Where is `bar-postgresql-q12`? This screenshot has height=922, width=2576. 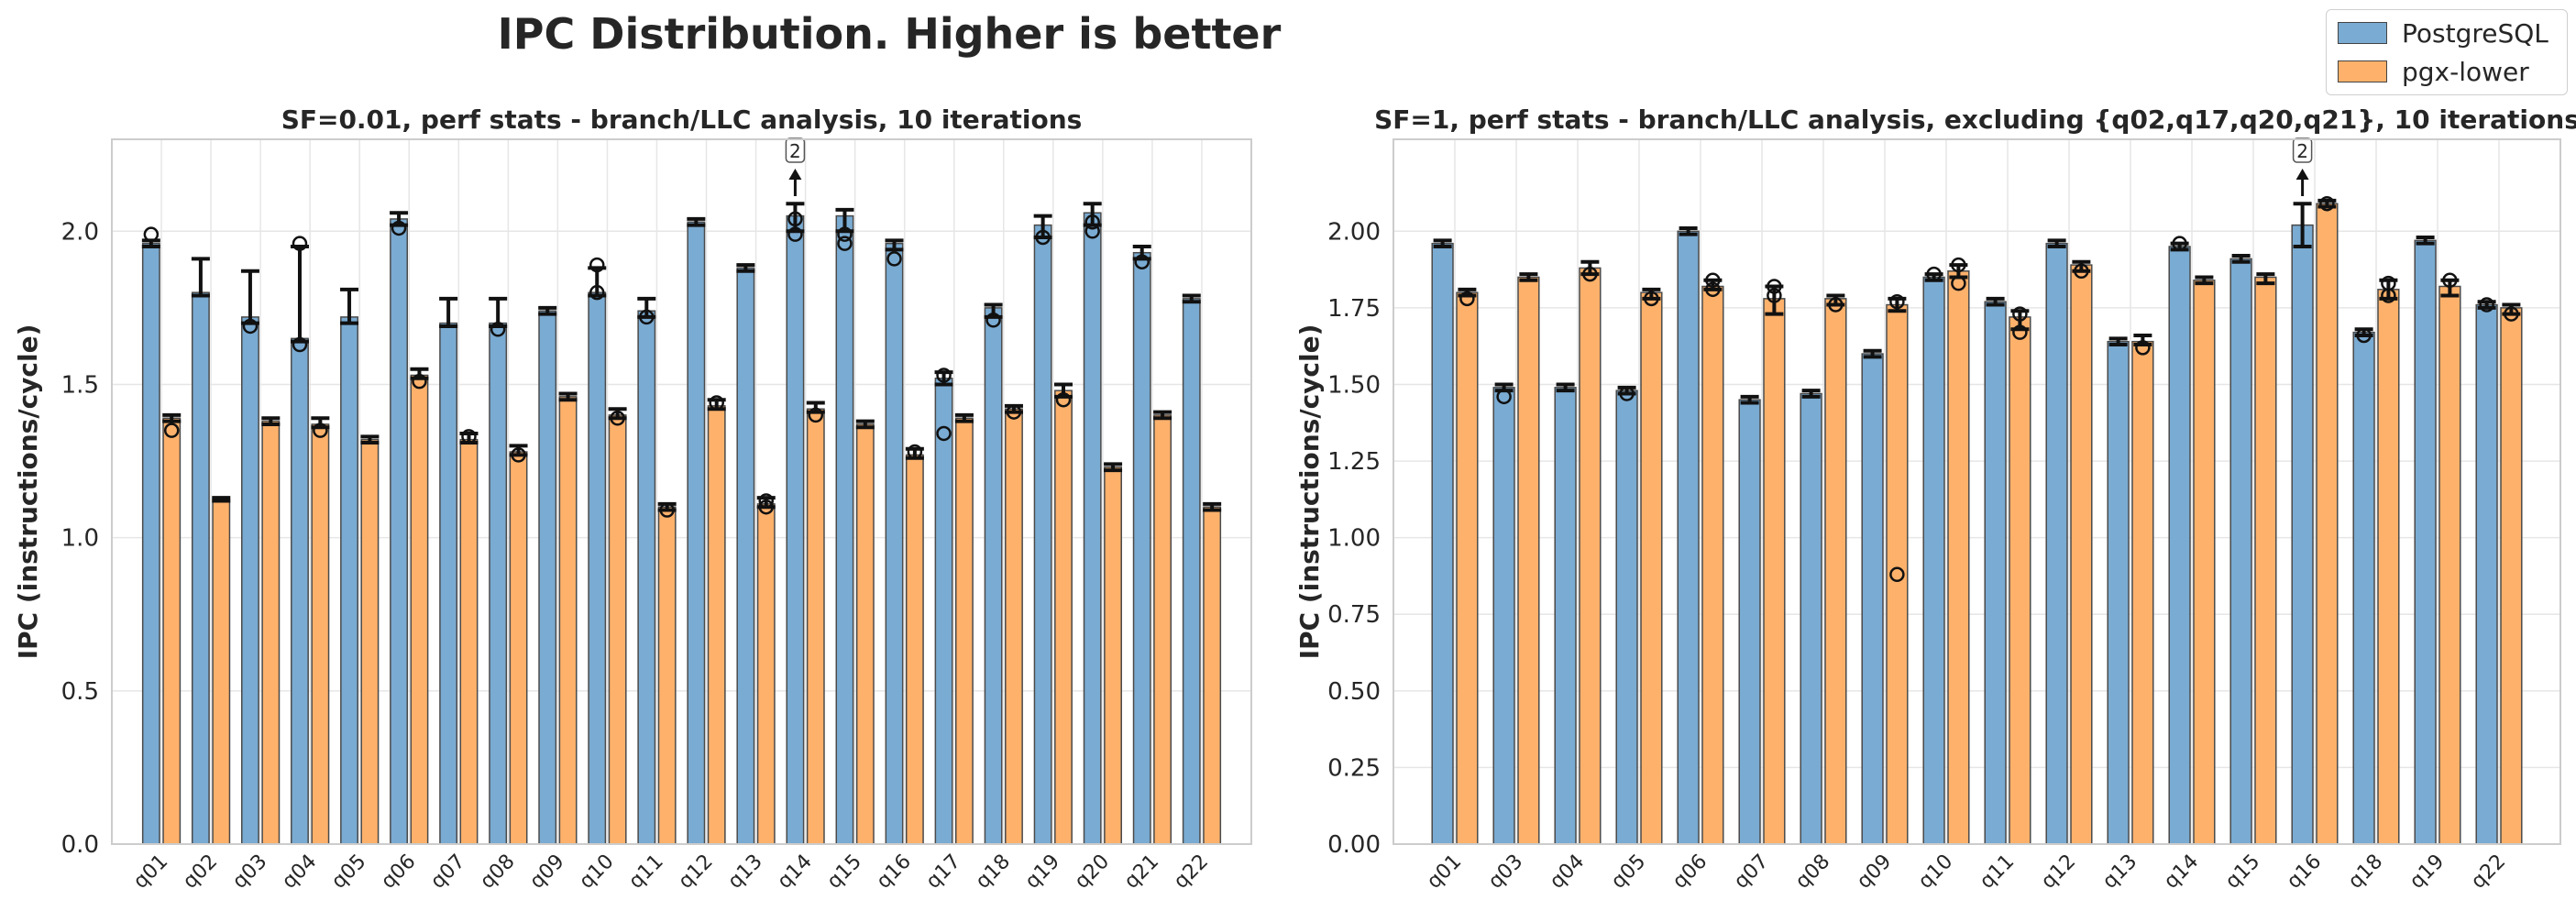
bar-postgresql-q12 is located at coordinates (2057, 543).